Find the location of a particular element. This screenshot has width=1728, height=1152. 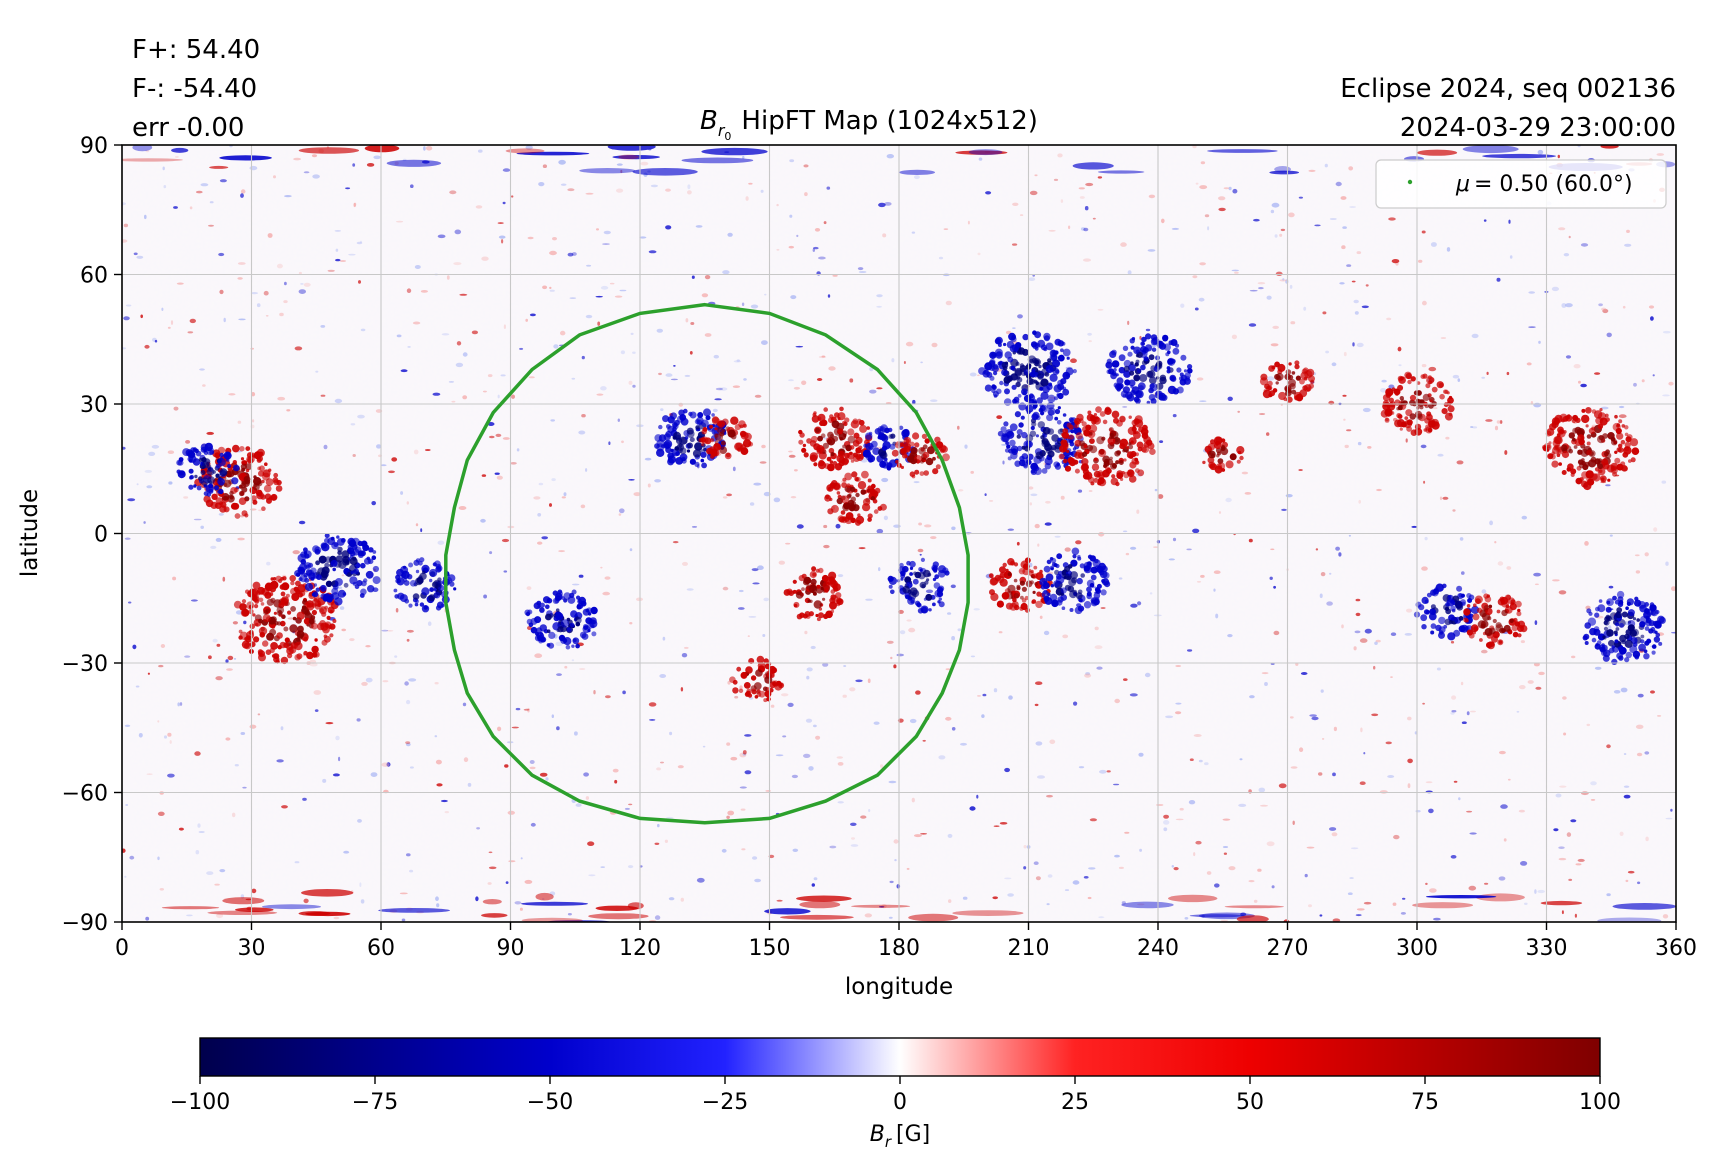

y-tick-label: −60 is located at coordinates (85, 794).